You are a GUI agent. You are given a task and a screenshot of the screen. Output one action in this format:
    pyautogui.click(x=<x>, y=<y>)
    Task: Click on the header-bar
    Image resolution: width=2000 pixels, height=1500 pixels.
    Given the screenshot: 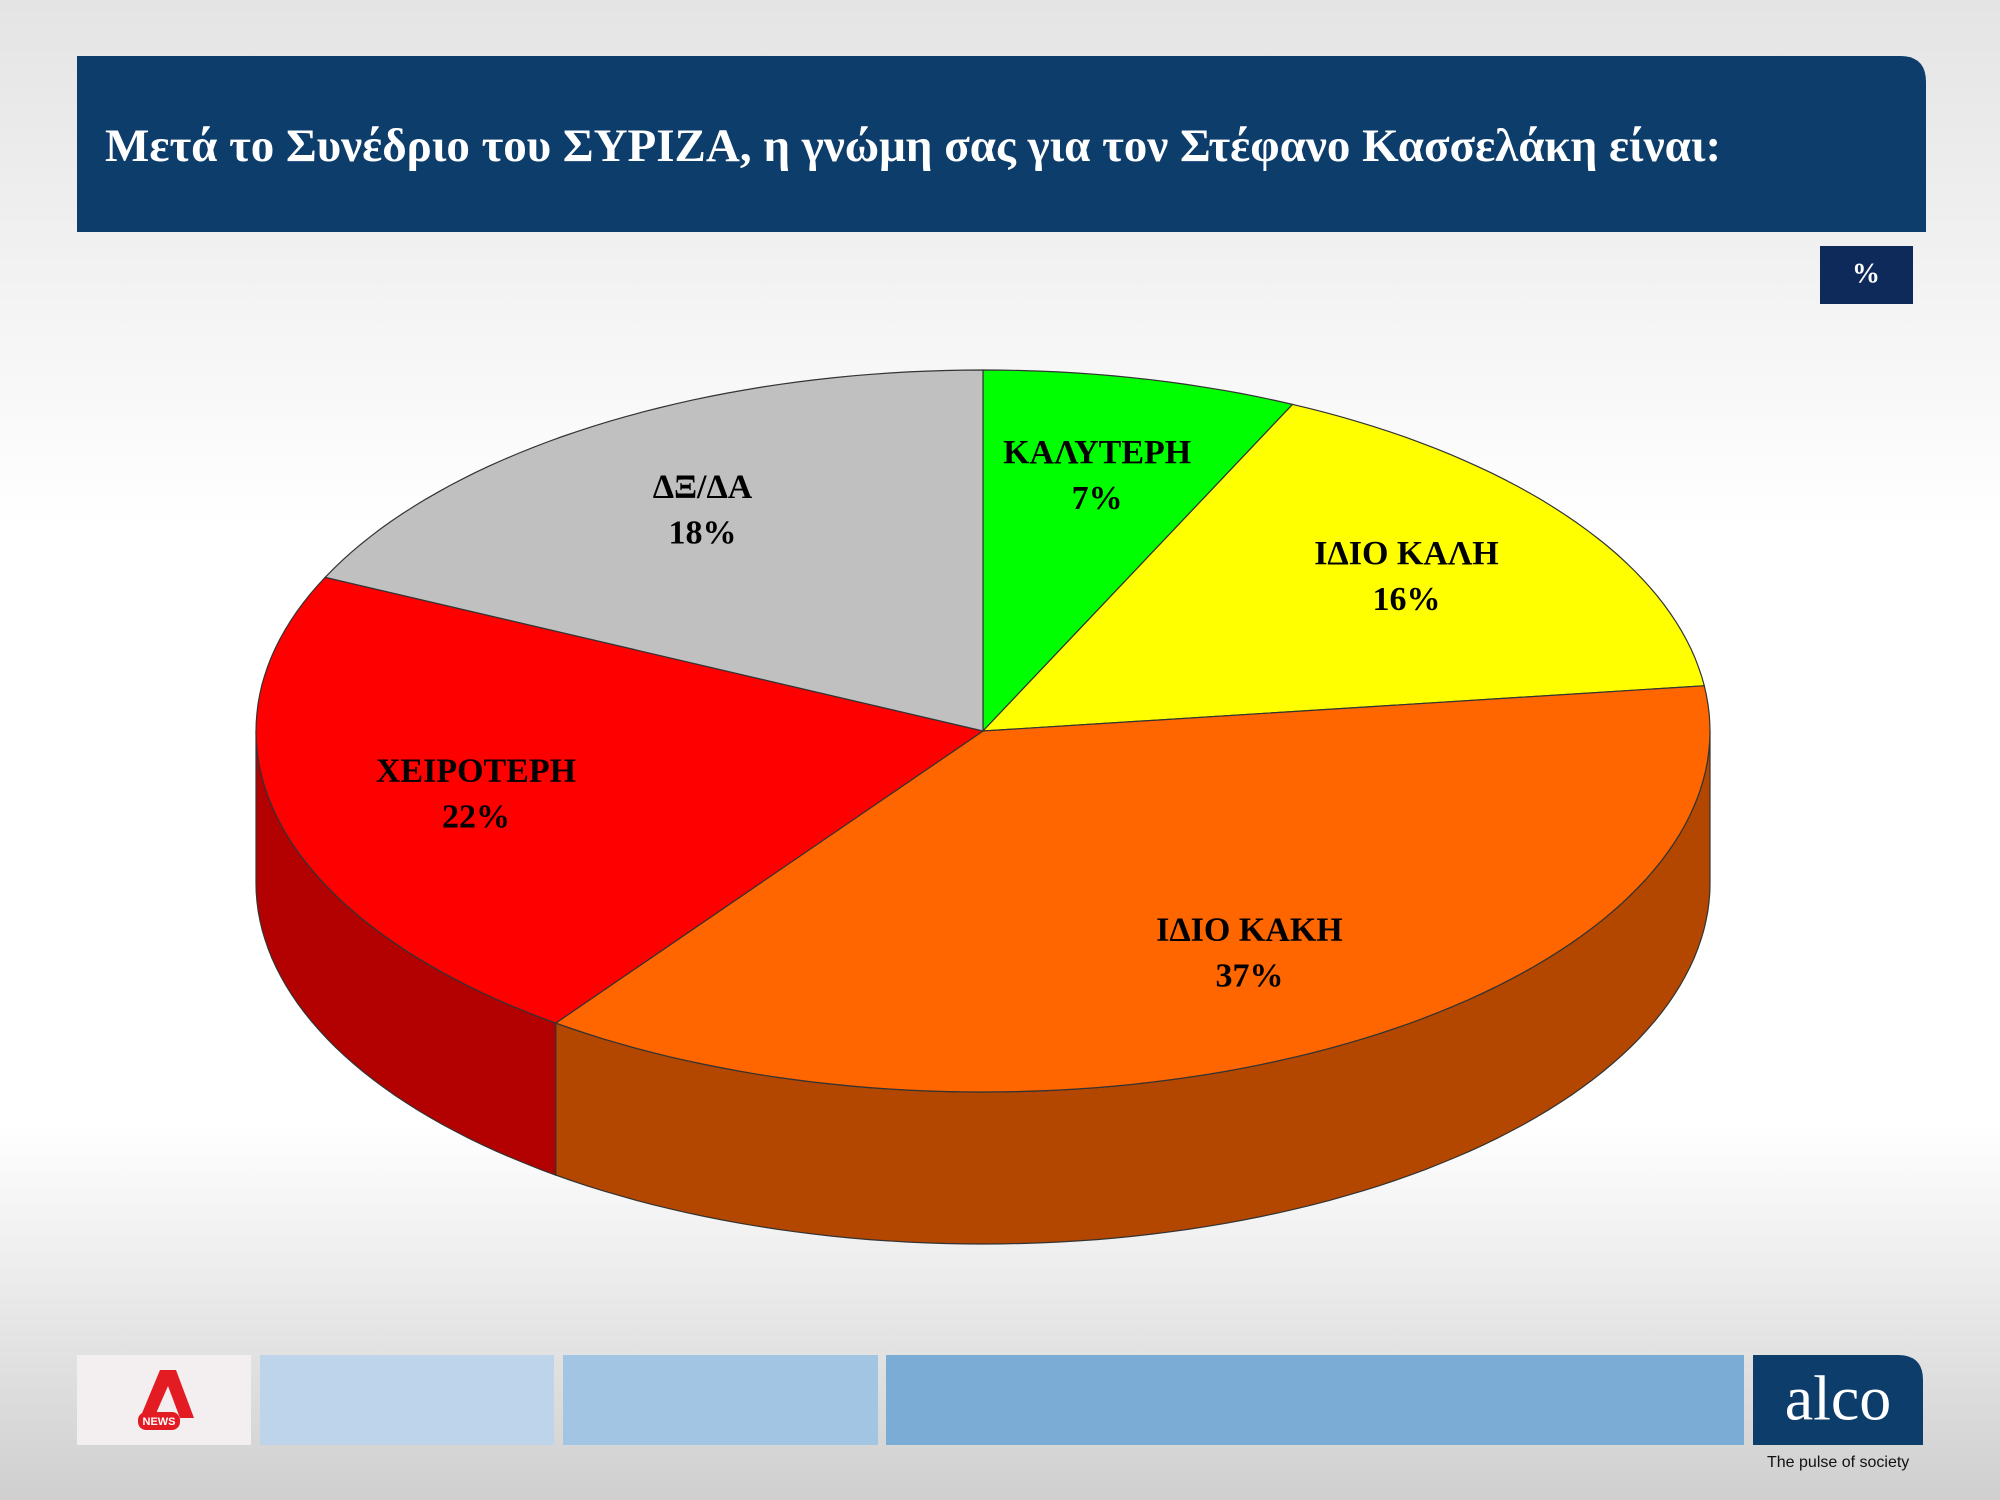 What is the action you would take?
    pyautogui.click(x=1001, y=144)
    